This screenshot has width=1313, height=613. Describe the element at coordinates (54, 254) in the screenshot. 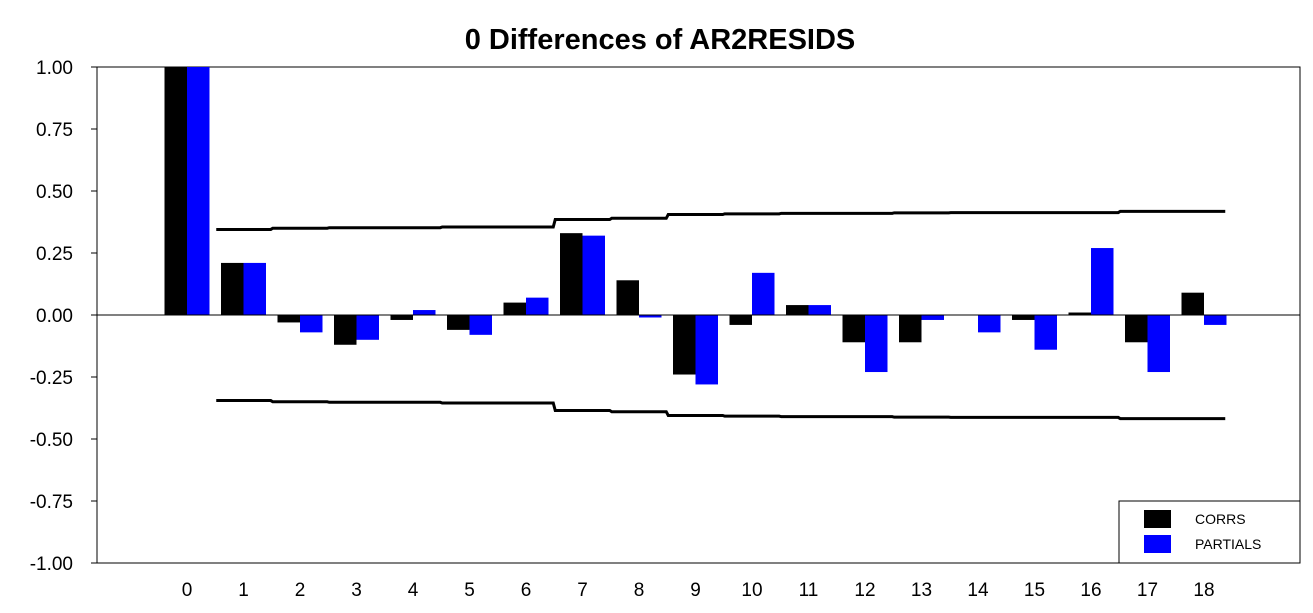

I see `y-tick-label: 0.25` at that location.